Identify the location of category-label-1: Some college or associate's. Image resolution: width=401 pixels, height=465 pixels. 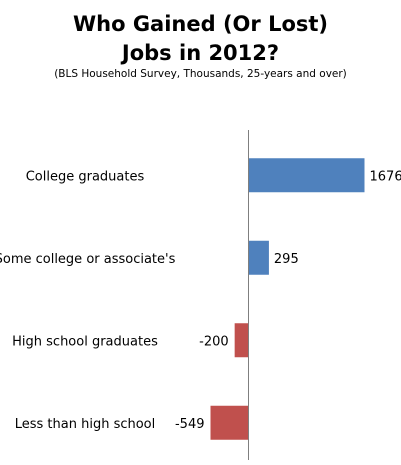
(88, 259).